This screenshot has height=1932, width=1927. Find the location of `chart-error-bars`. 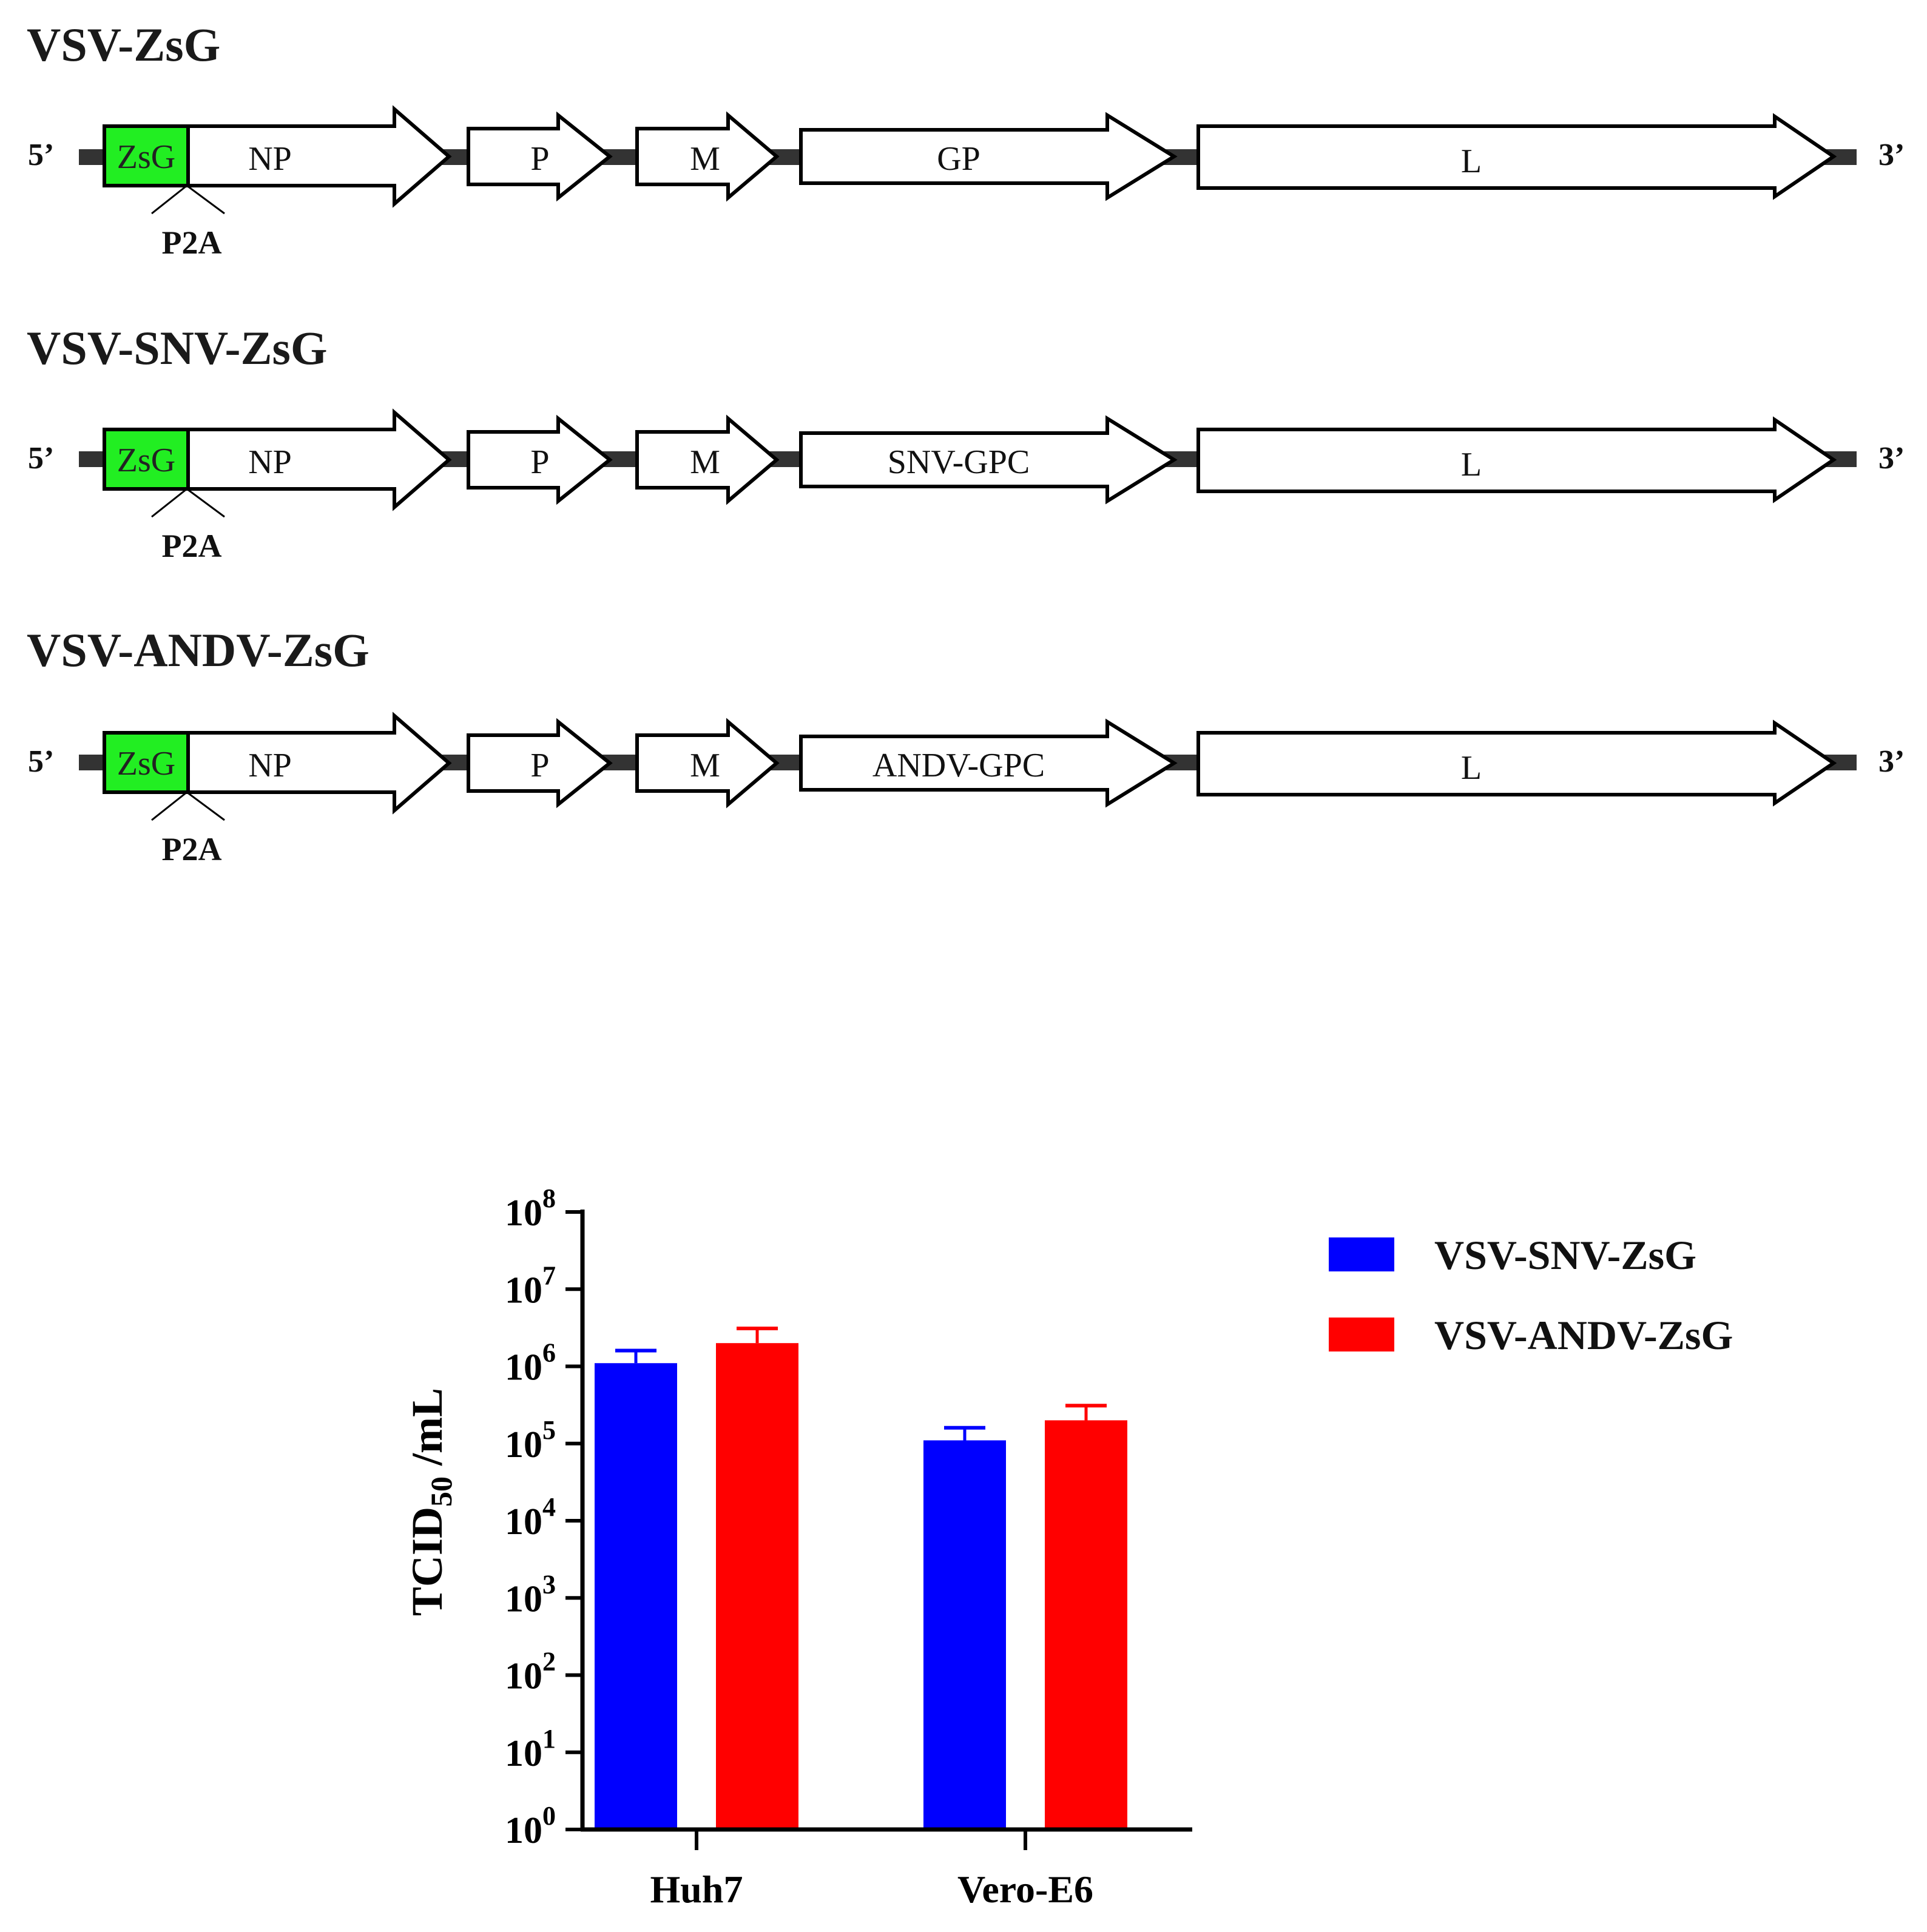

chart-error-bars is located at coordinates (861, 1383).